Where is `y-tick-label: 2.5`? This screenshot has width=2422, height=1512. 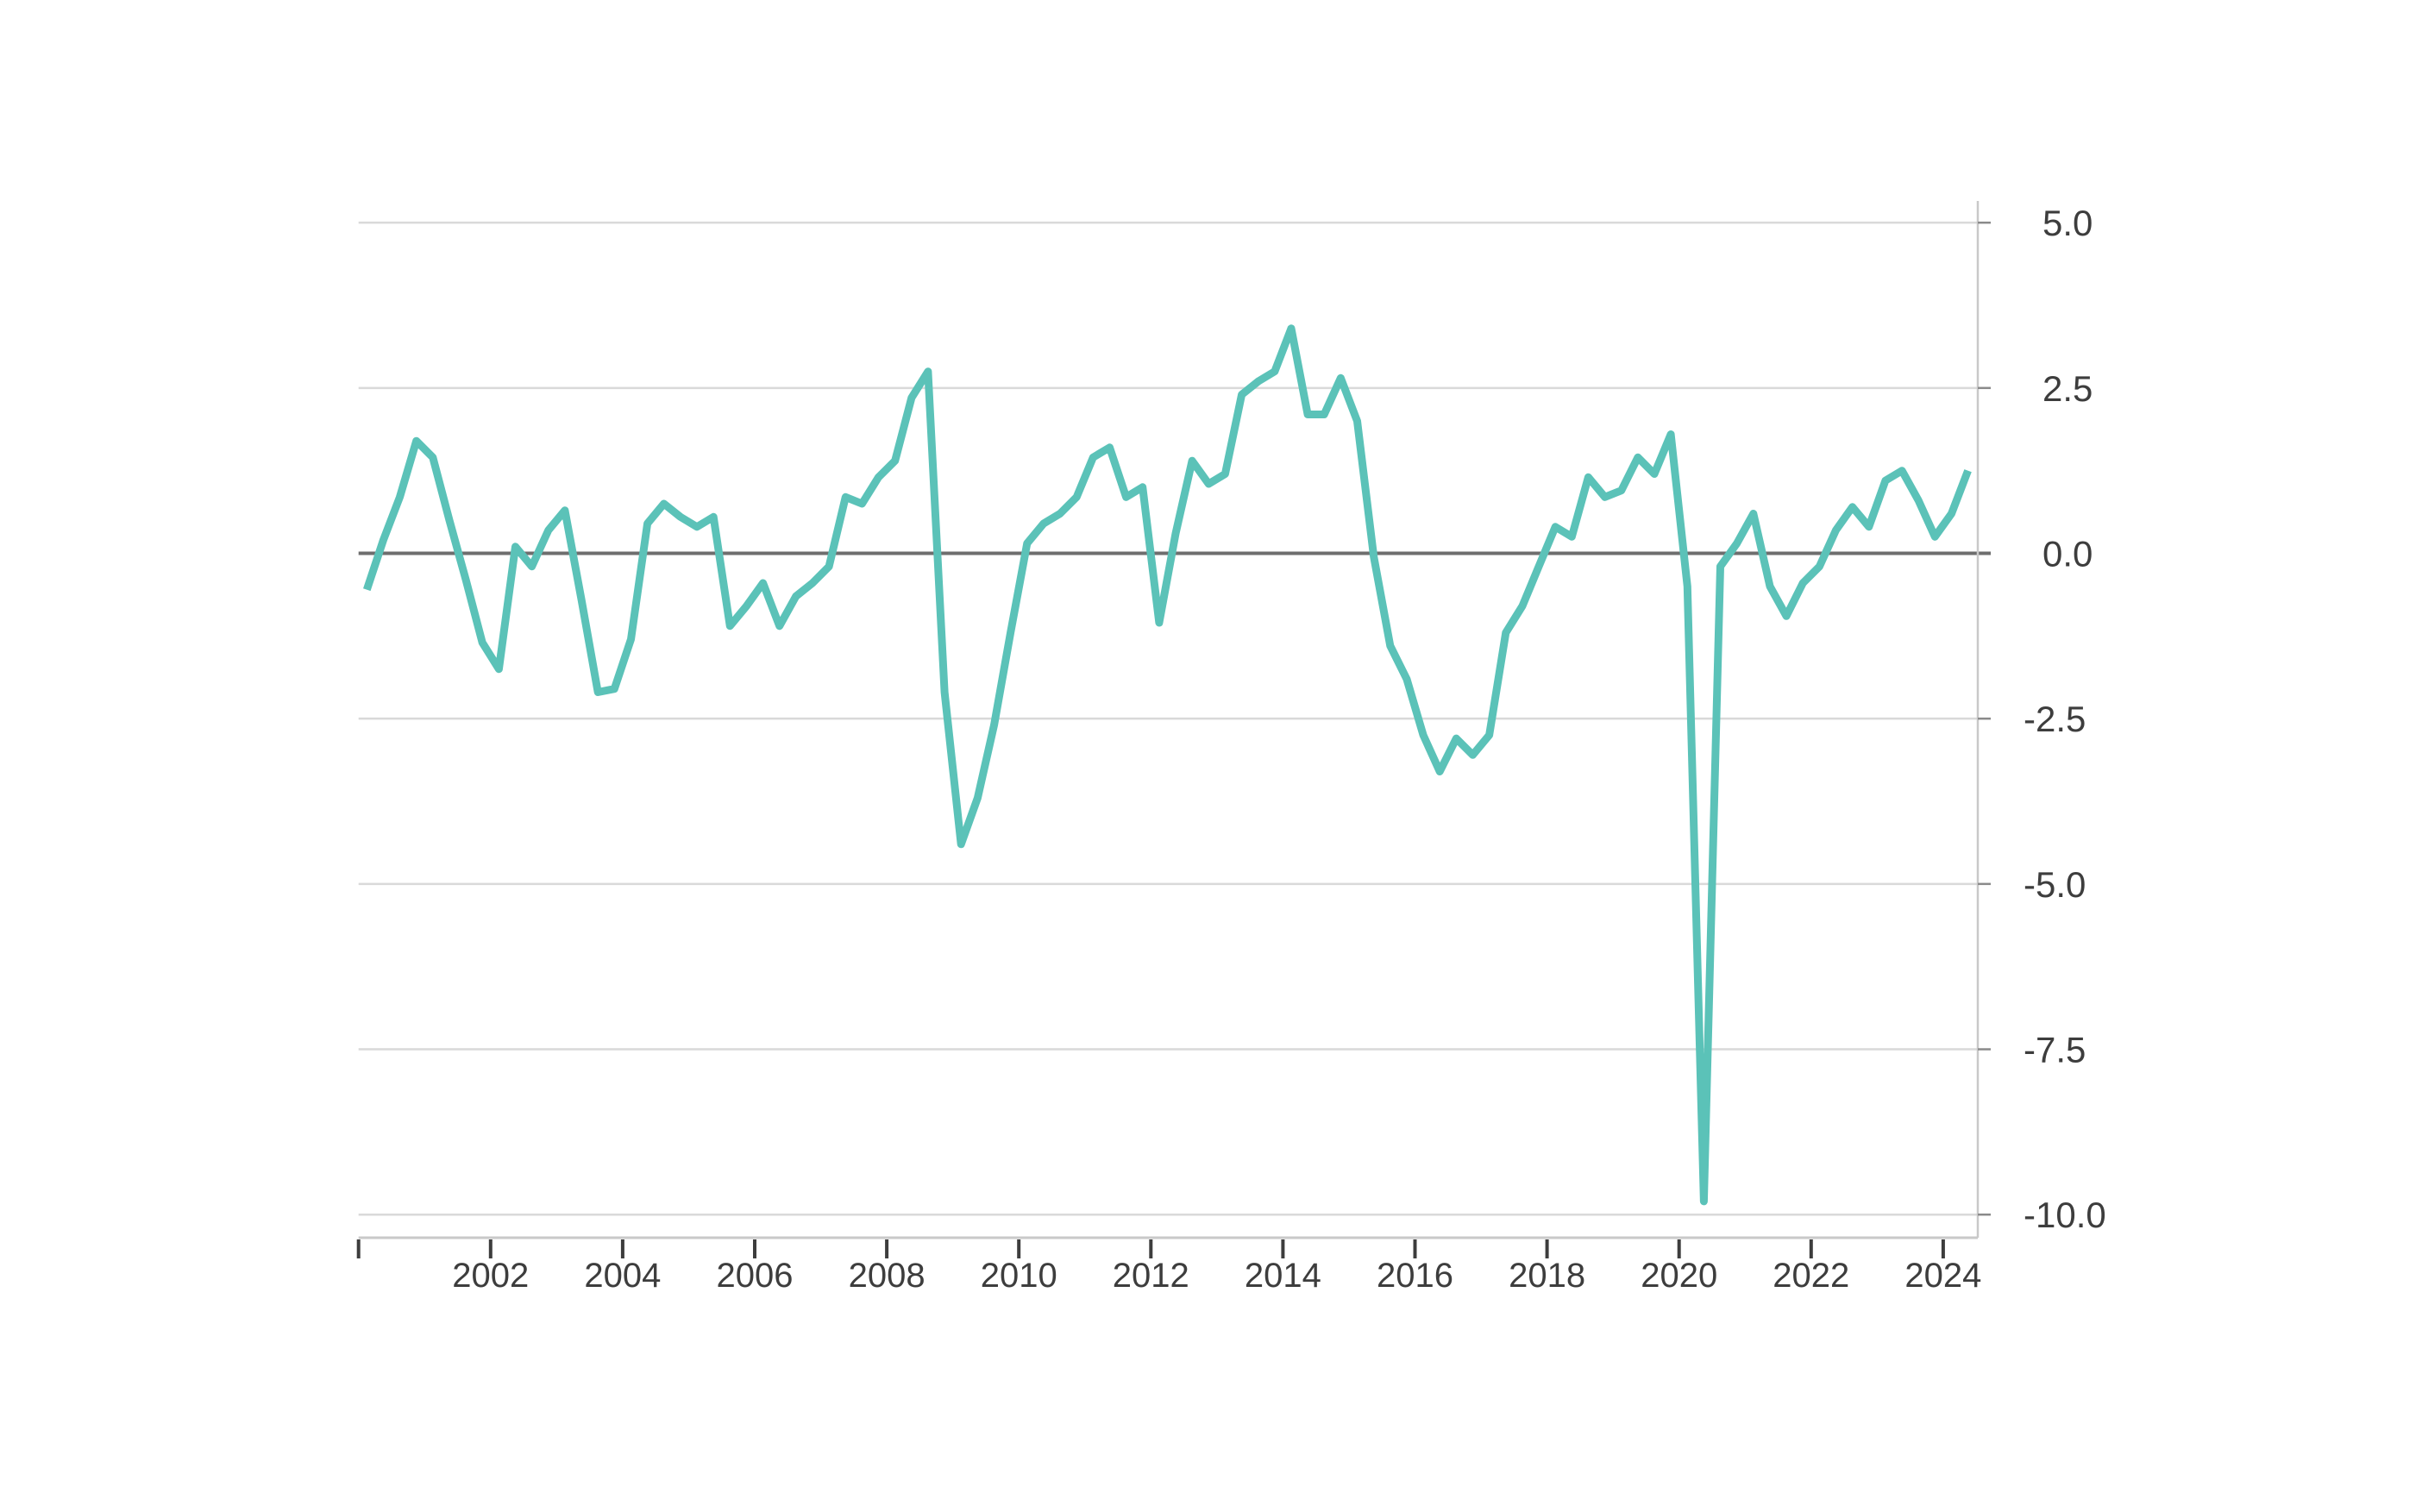
y-tick-label: 2.5 is located at coordinates (2067, 388).